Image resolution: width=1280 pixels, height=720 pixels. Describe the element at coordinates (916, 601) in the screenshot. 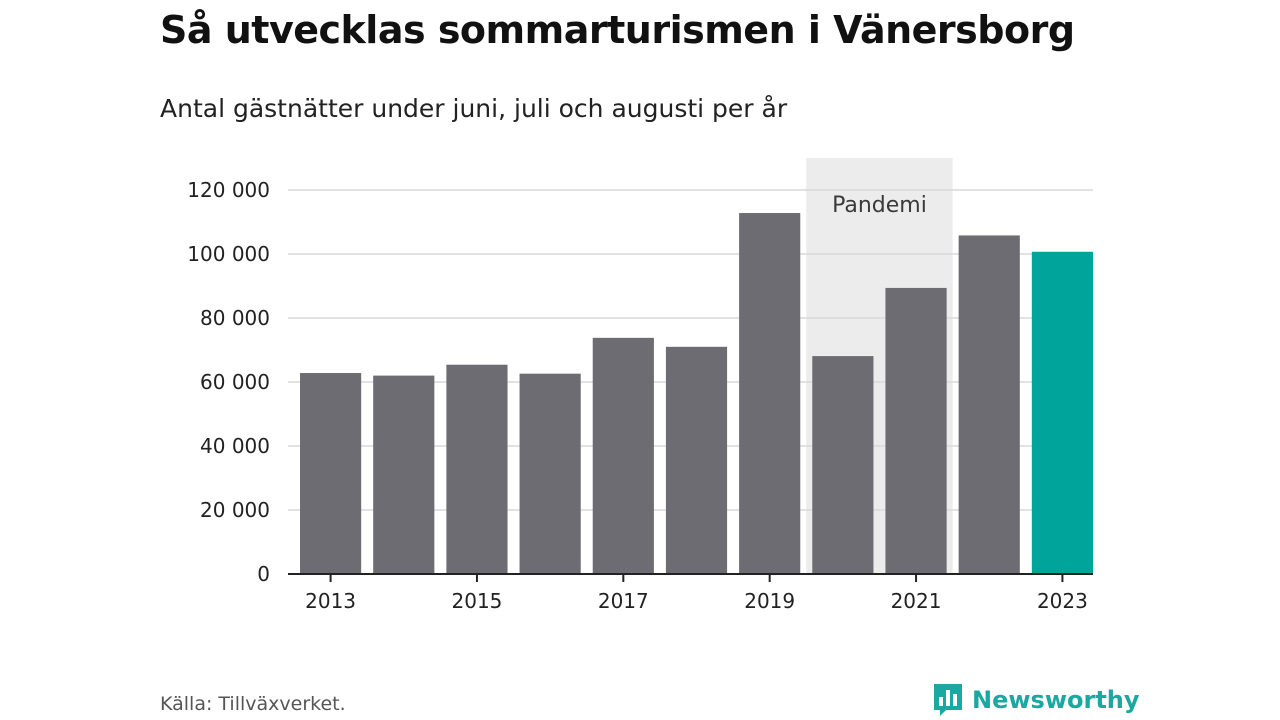

I see `x-tick-label: 2021` at that location.